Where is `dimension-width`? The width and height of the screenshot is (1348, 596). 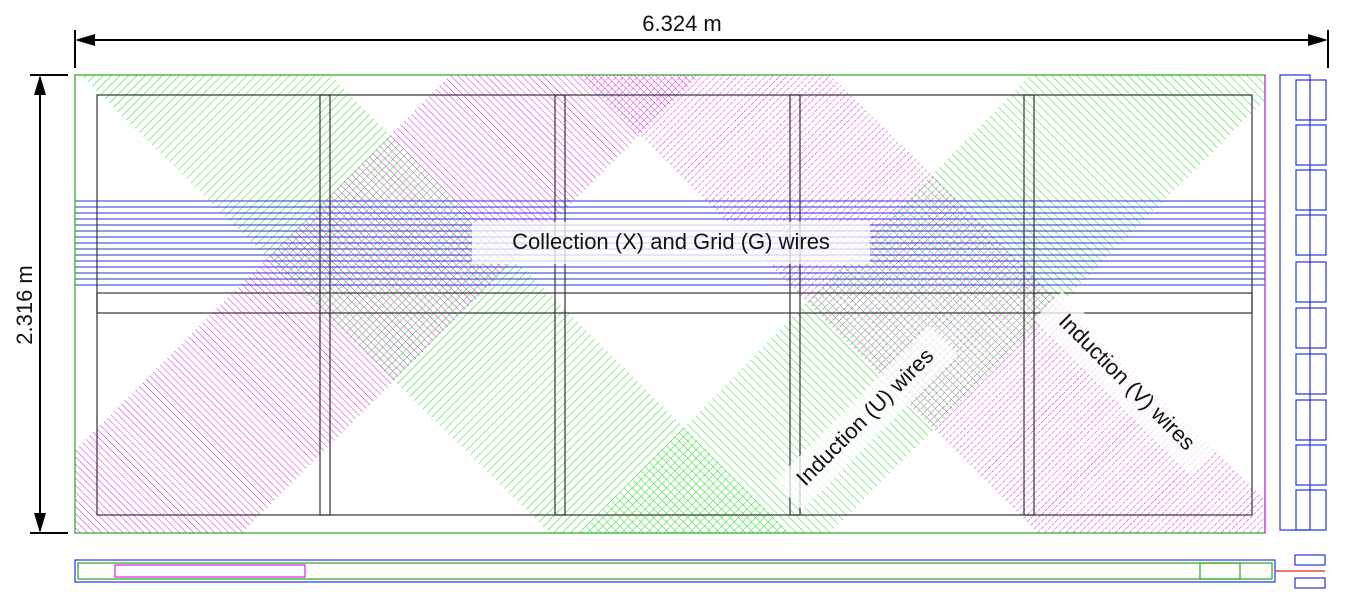
dimension-width is located at coordinates (701, 49).